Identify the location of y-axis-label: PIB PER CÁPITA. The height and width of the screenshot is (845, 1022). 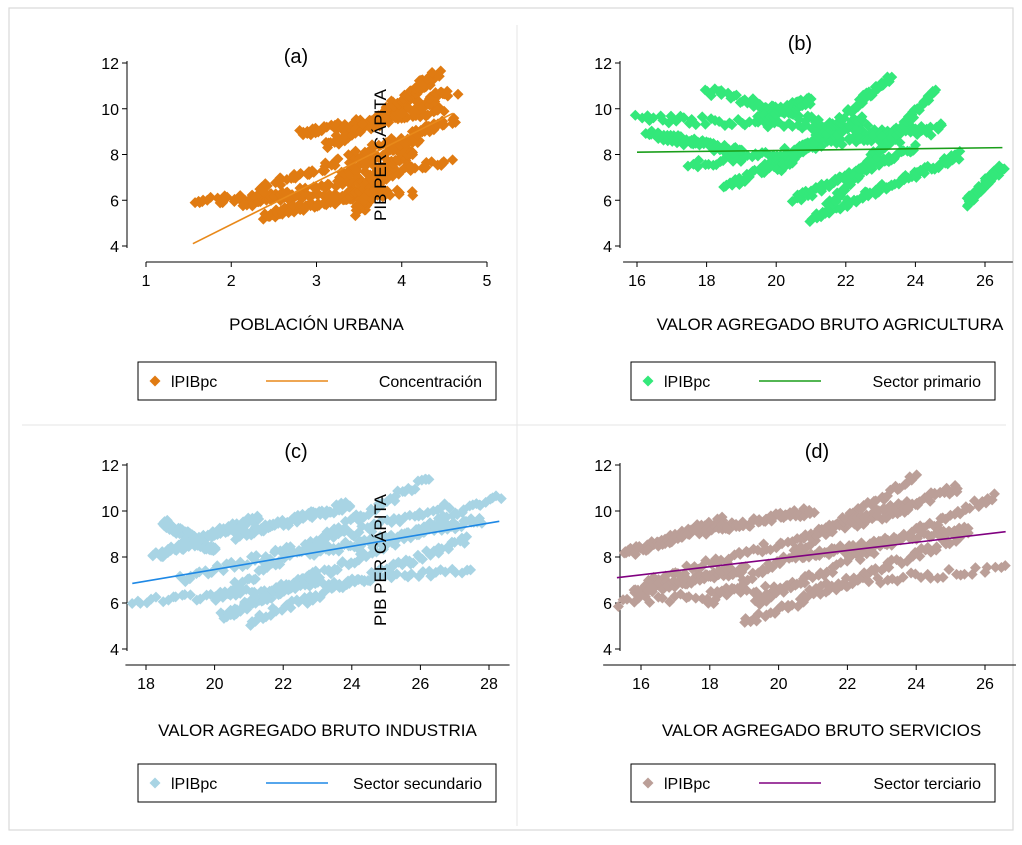
(380, 559).